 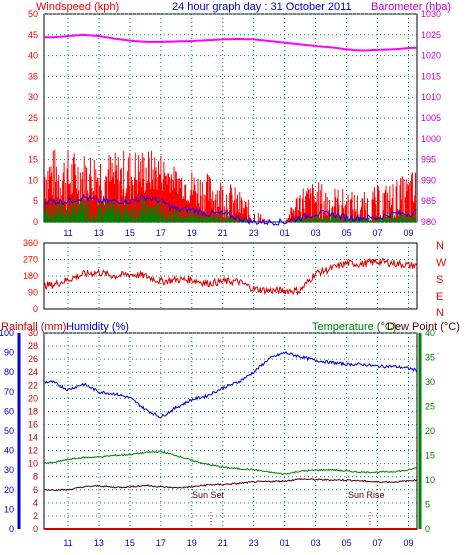 I want to click on barometer-line, so click(x=230, y=42).